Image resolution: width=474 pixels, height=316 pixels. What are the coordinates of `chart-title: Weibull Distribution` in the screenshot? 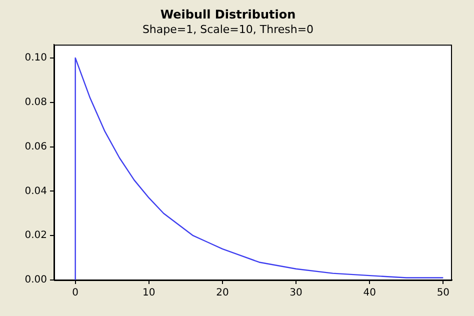 It's located at (228, 14).